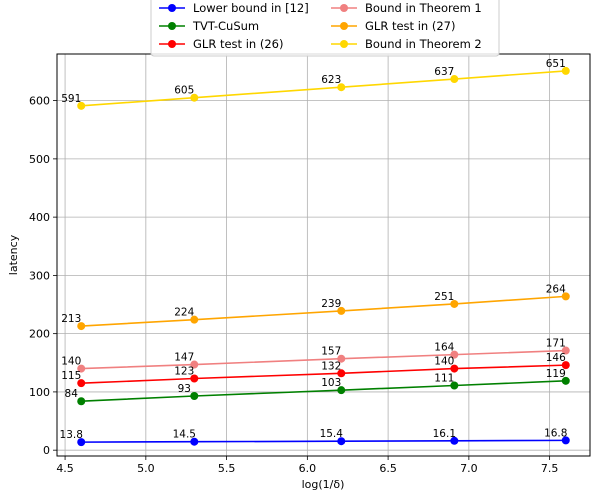  Describe the element at coordinates (469, 468) in the screenshot. I see `x-tick-label: 7.0` at that location.